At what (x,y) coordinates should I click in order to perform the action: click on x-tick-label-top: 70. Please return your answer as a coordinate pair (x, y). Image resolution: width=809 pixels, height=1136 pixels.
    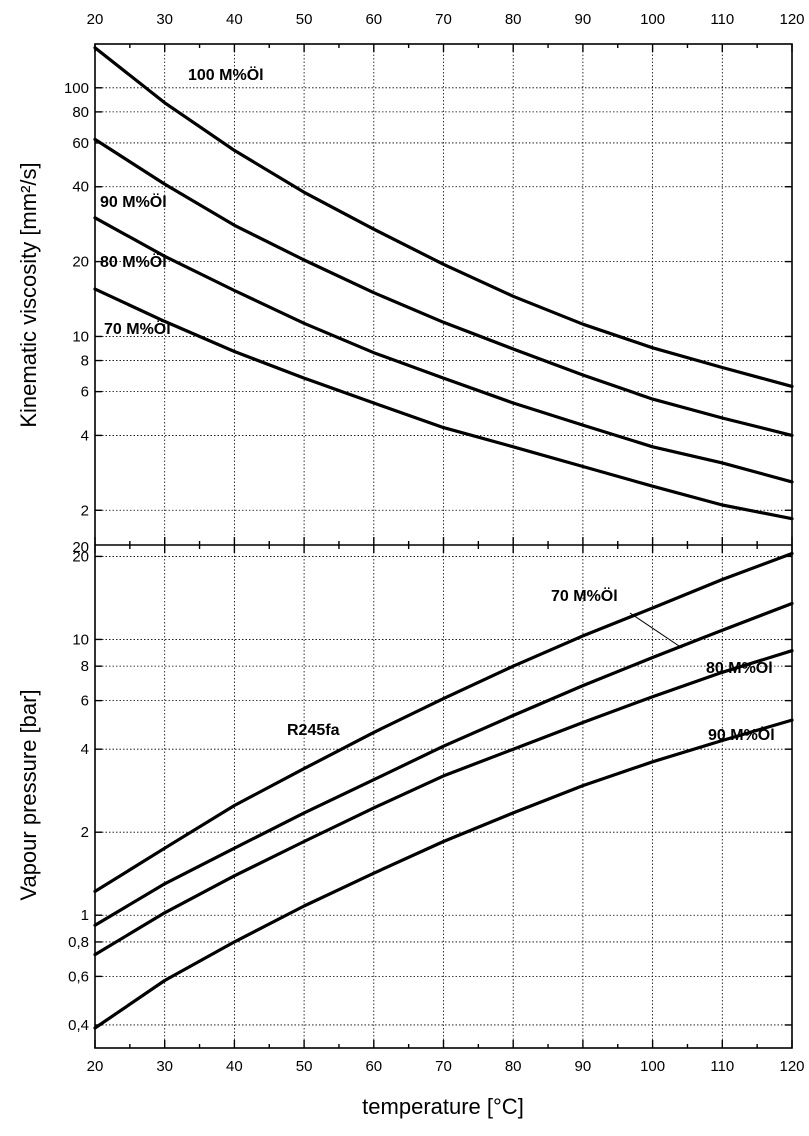
    Looking at the image, I should click on (443, 19).